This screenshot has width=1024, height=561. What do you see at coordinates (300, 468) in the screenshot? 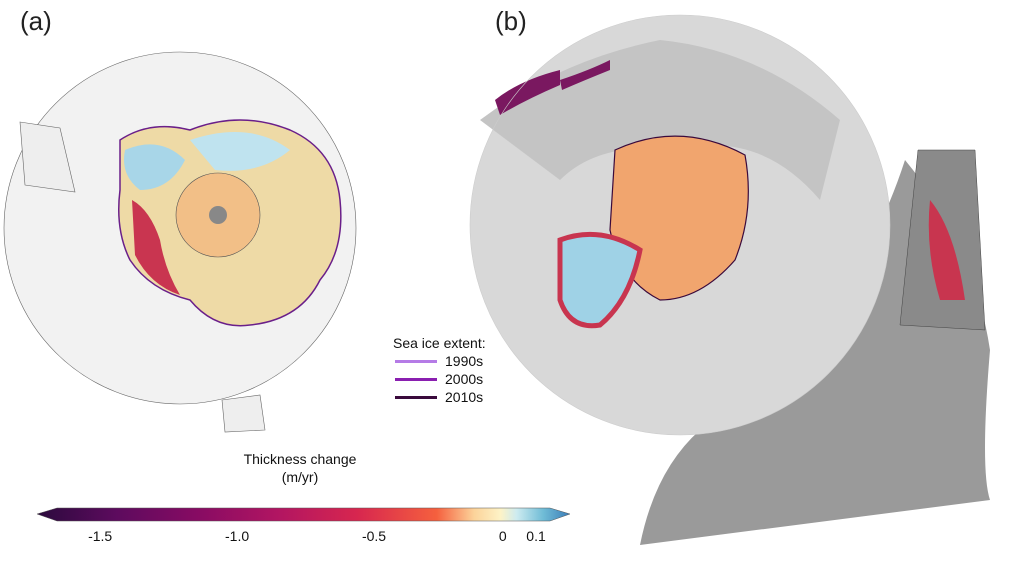
I see `colorbar-title: Thickness change (m/yr)` at bounding box center [300, 468].